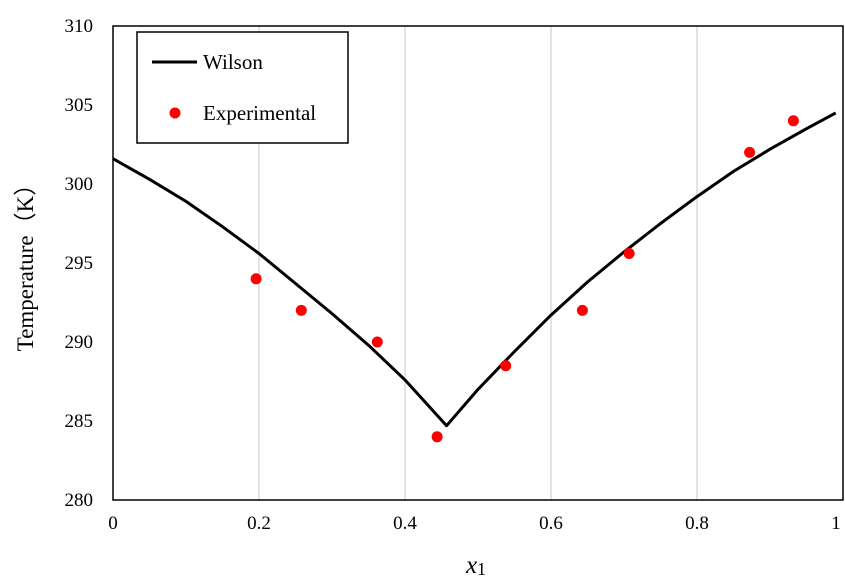 This screenshot has height=579, width=845. What do you see at coordinates (233, 62) in the screenshot?
I see `legend-wilson-label: Wilson` at bounding box center [233, 62].